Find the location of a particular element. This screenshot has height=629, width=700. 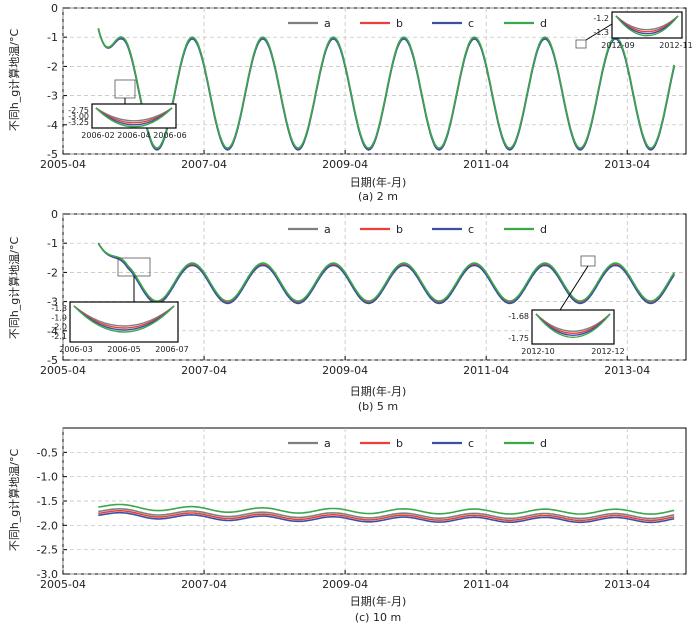

inset-y-tick-label: -1.8 is located at coordinates (59, 308).